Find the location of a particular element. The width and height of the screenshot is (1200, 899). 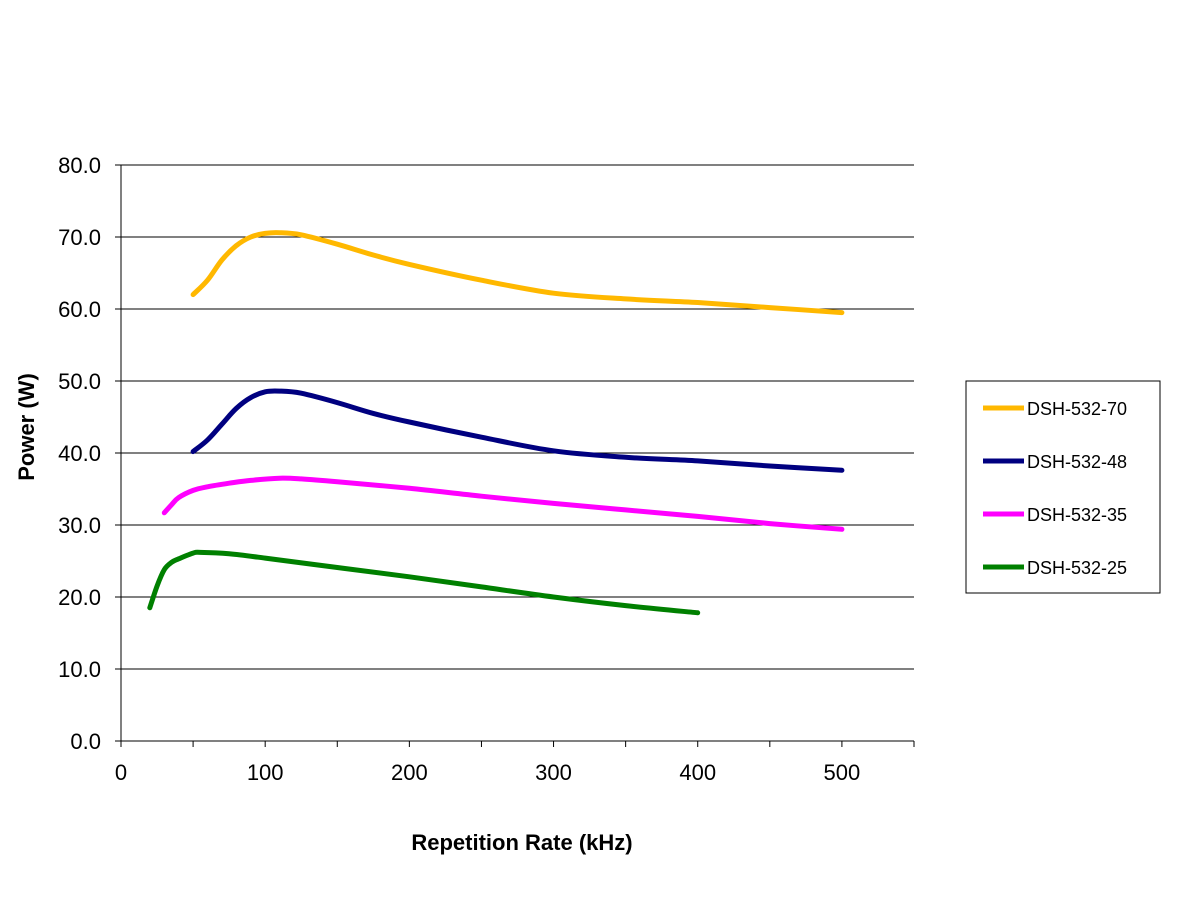

legend-label-dsh-532-25: DSH-532-25 is located at coordinates (1077, 568).